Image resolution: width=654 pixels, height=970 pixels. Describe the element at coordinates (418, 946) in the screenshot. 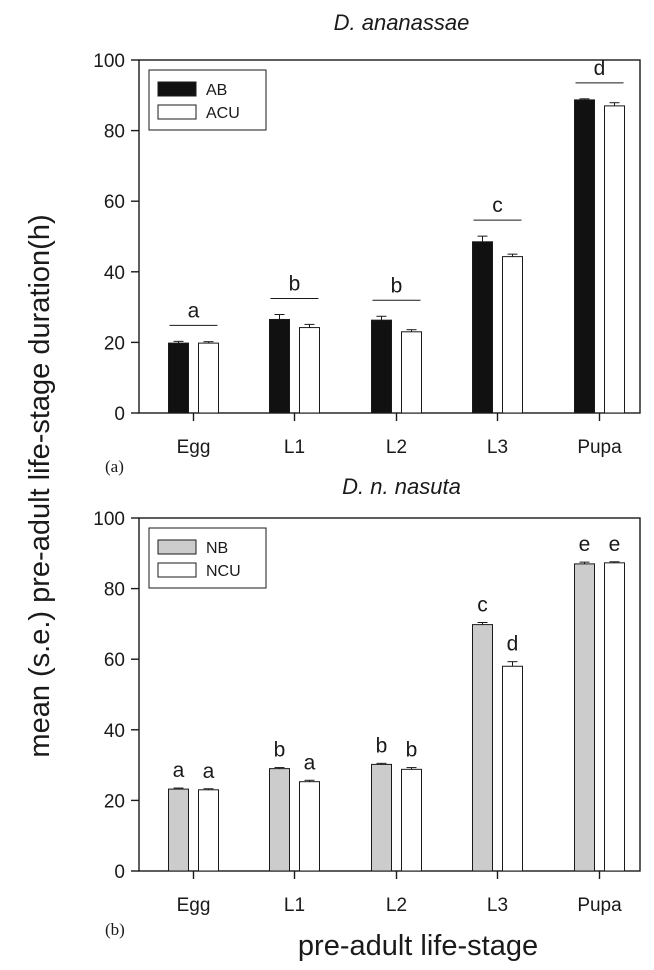

I see `x-axis-title: pre-adult life-stage` at that location.